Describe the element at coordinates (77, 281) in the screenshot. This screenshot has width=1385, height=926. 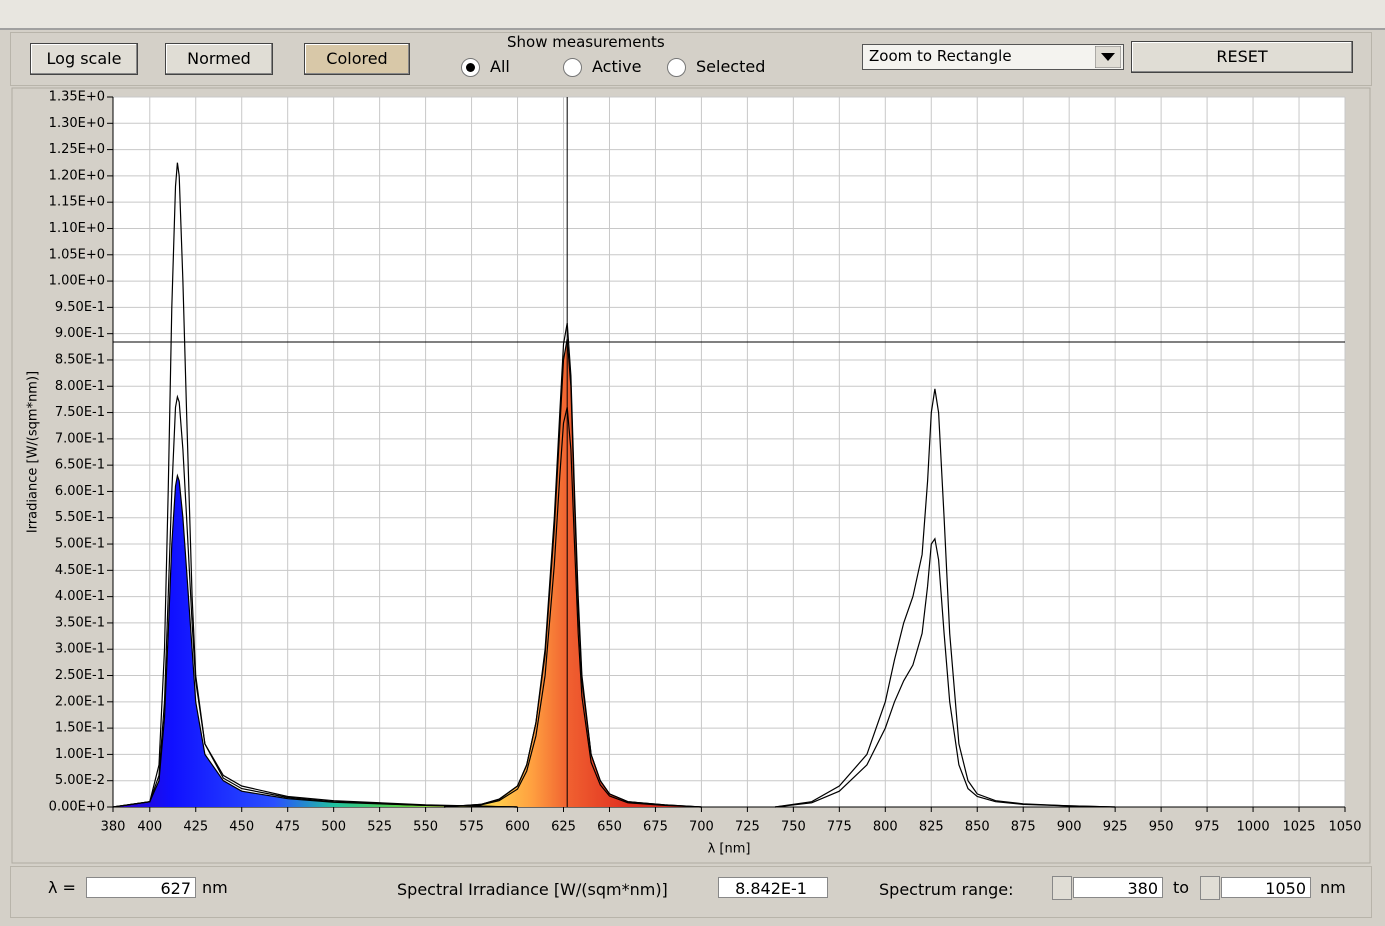
I see `y-tick-label: 1.00E+0` at that location.